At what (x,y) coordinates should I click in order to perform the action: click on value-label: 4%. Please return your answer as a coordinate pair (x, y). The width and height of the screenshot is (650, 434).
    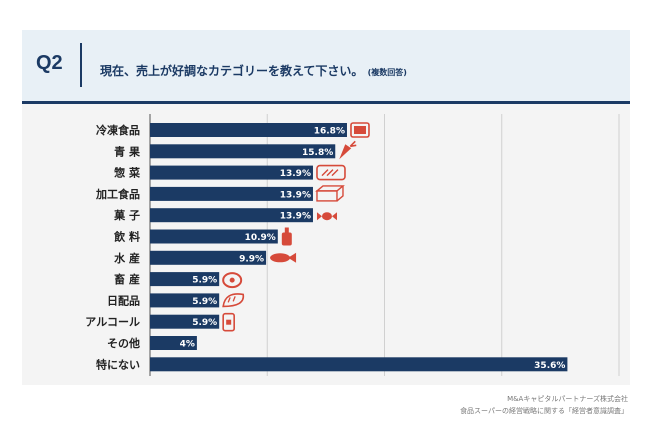
    Looking at the image, I should click on (187, 345).